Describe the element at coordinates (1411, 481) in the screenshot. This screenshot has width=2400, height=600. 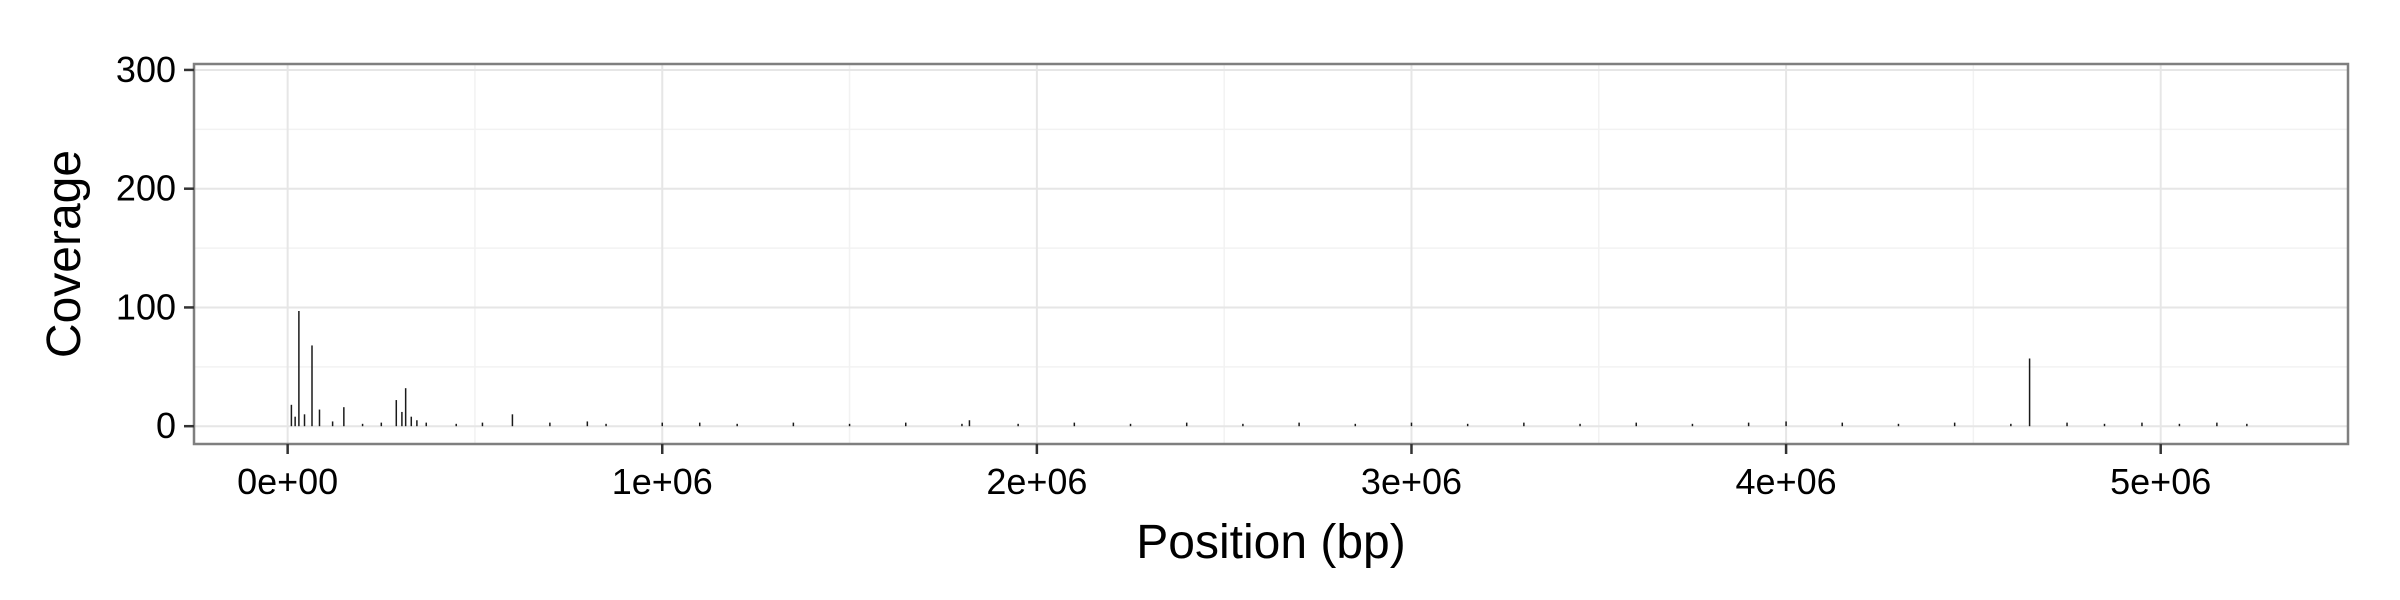
I see `x-tick-label: 3e+06` at that location.